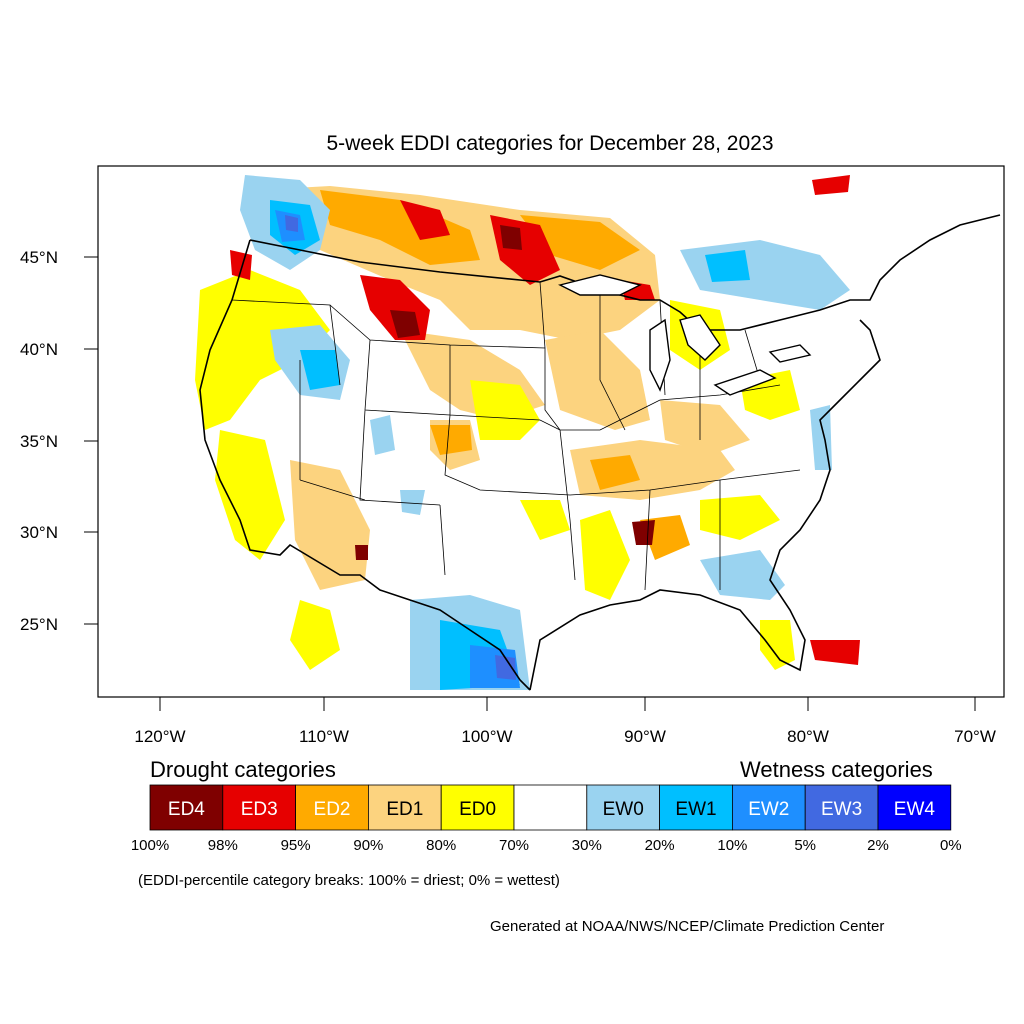 The height and width of the screenshot is (1024, 1024). What do you see at coordinates (695, 809) in the screenshot?
I see `legend-category-label: EW1` at bounding box center [695, 809].